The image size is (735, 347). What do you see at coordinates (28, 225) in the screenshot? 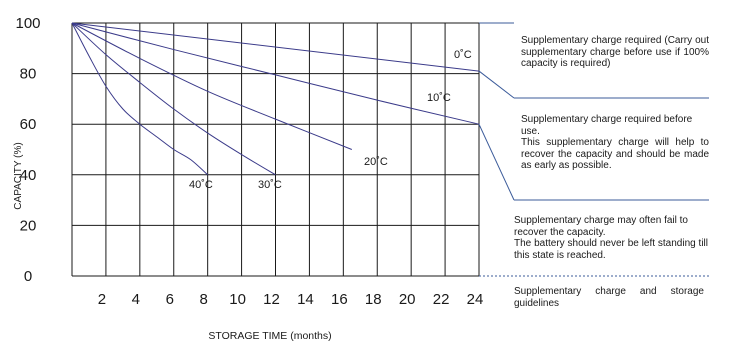
I see `y-tick-label: 20` at bounding box center [28, 225].